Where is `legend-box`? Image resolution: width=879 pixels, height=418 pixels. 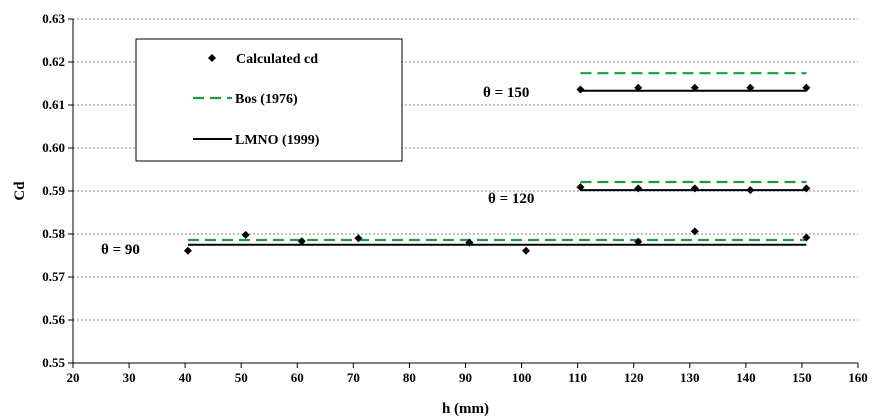
legend-box is located at coordinates (269, 100).